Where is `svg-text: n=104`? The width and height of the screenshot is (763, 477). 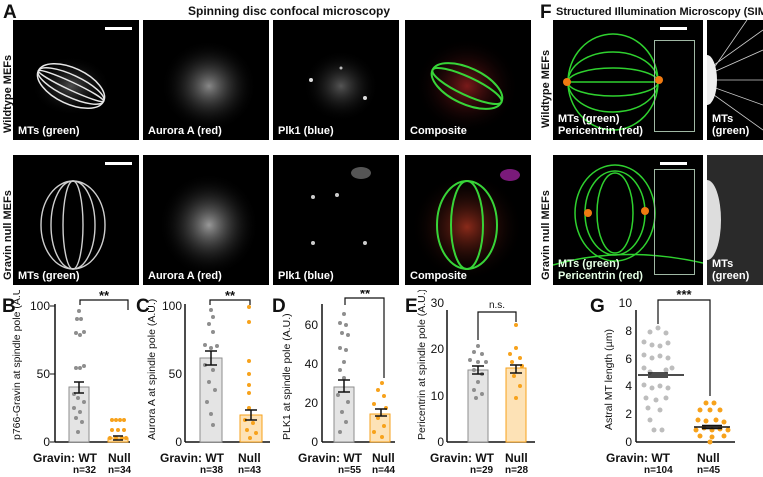 svg-text: n=104 is located at coordinates (658, 470).